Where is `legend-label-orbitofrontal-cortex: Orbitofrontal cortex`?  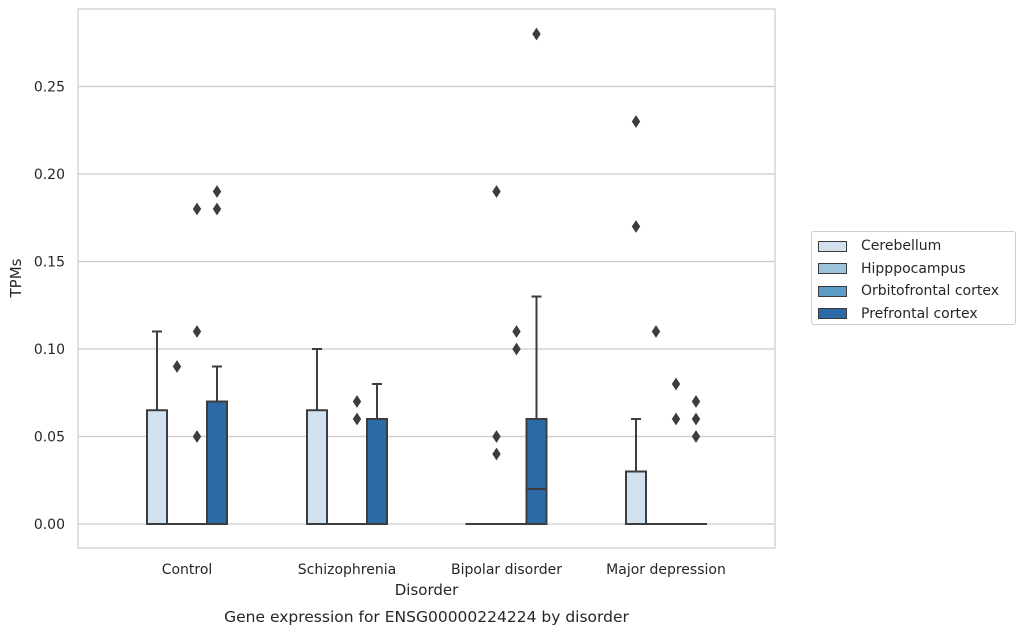
legend-label-orbitofrontal-cortex: Orbitofrontal cortex is located at coordinates (930, 291).